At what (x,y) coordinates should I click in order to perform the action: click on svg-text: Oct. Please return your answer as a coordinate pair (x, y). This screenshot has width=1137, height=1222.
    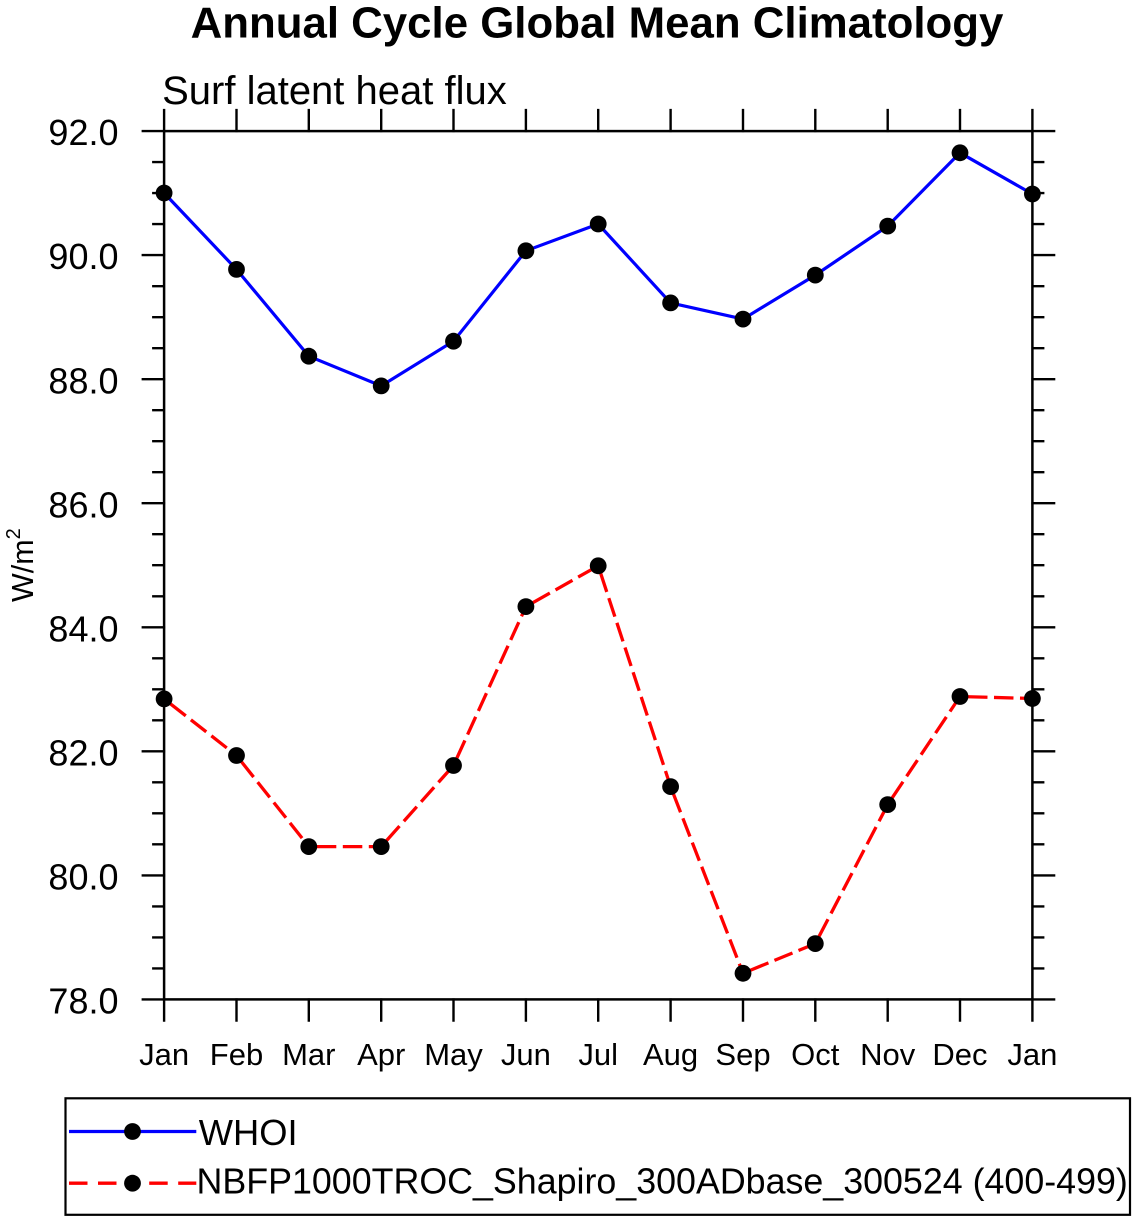
    Looking at the image, I should click on (815, 1054).